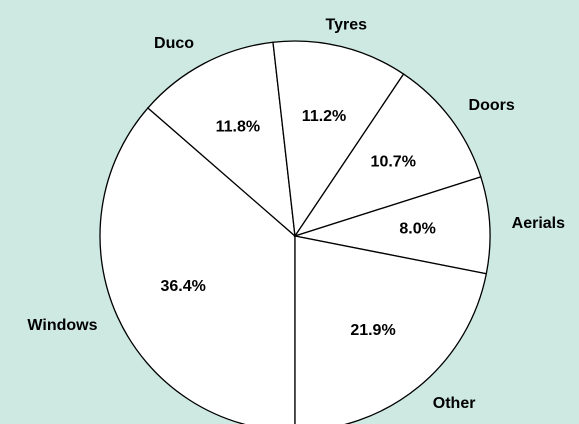  I want to click on slice-category-label: Windows, so click(62, 325).